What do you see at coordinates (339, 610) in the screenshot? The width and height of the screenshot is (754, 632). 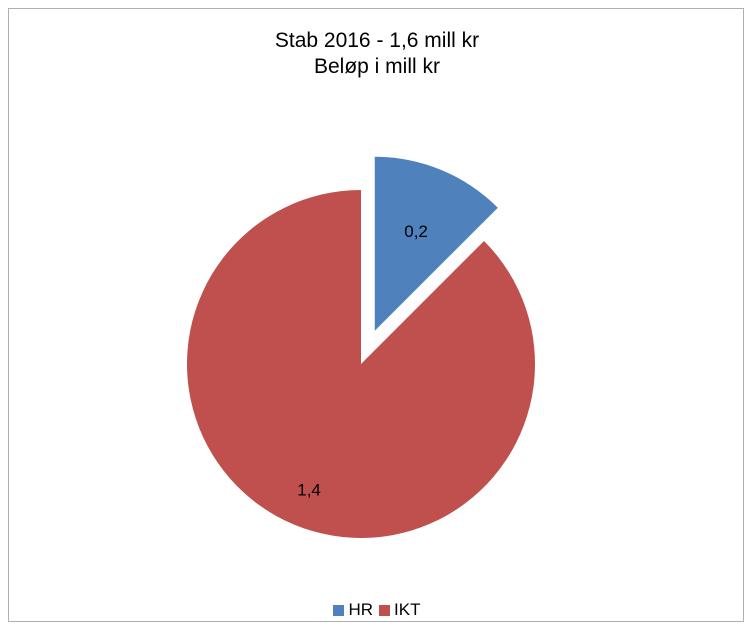 I see `legend-swatch-hr` at bounding box center [339, 610].